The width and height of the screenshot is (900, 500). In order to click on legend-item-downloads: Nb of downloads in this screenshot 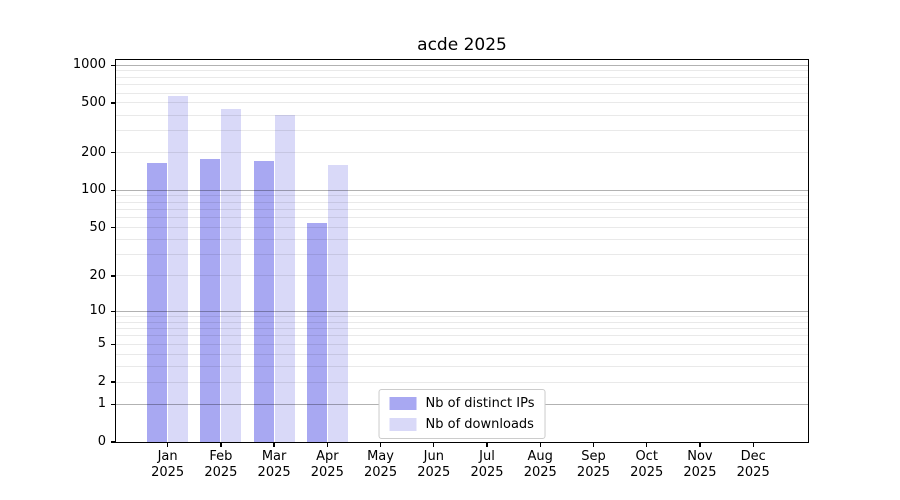, I will do `click(462, 424)`.